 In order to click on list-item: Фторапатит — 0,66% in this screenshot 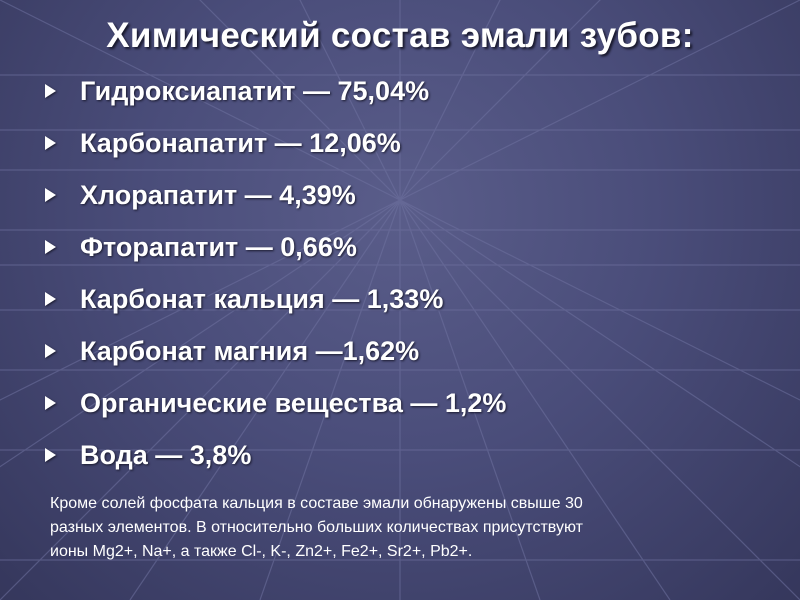, I will do `click(275, 247)`.